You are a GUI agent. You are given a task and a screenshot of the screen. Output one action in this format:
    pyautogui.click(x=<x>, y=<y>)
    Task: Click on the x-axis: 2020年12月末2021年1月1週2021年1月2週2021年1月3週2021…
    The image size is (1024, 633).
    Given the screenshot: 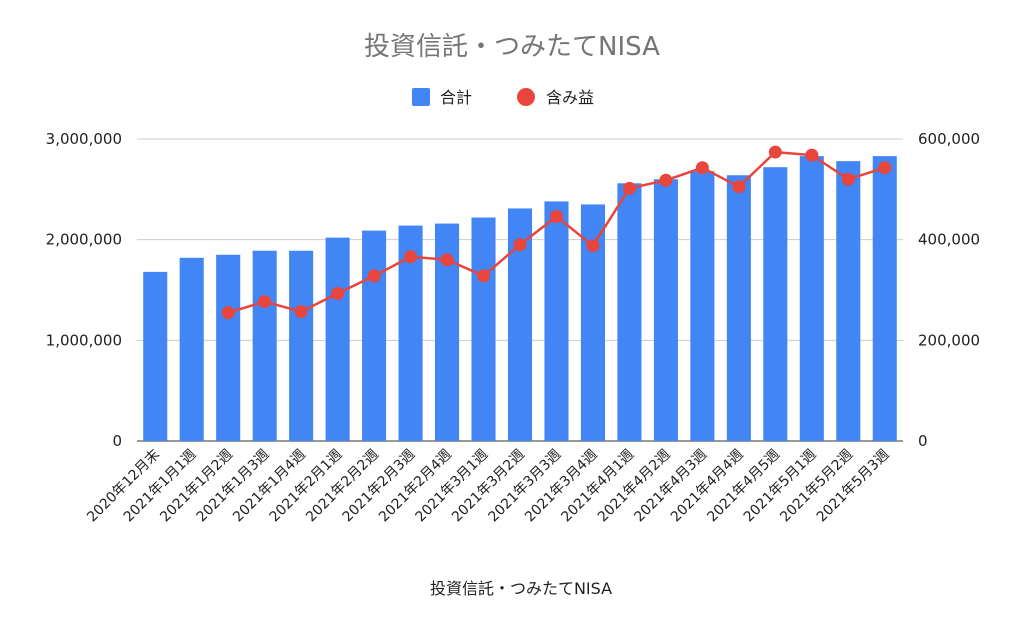 What is the action you would take?
    pyautogui.click(x=488, y=486)
    